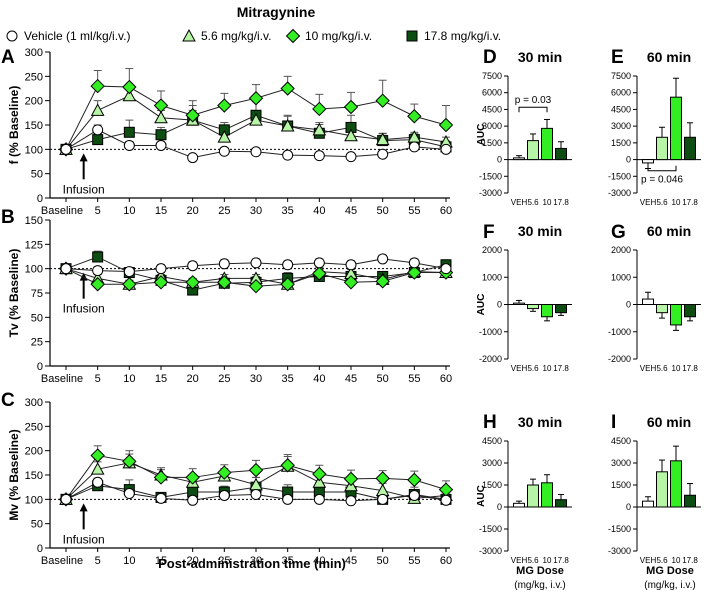 This screenshot has width=720, height=603. I want to click on panel-letter: B, so click(8, 217).